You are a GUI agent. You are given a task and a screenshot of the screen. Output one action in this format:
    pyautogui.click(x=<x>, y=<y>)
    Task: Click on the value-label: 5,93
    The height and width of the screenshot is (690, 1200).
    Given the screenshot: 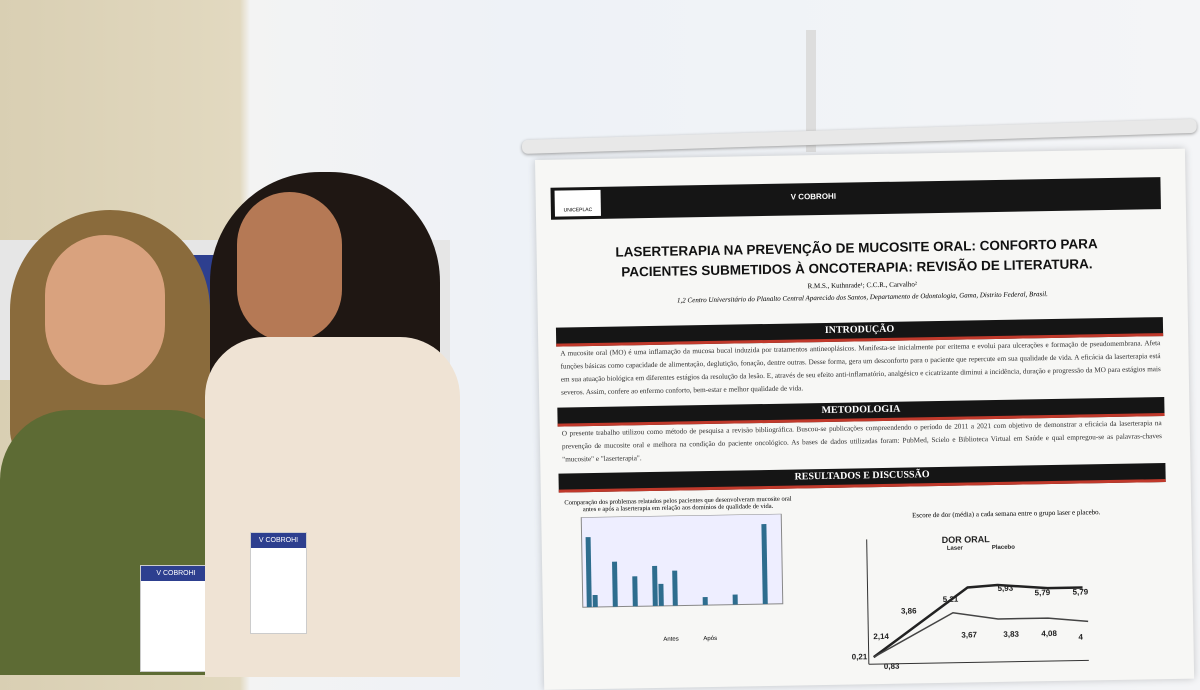 What is the action you would take?
    pyautogui.click(x=1005, y=588)
    